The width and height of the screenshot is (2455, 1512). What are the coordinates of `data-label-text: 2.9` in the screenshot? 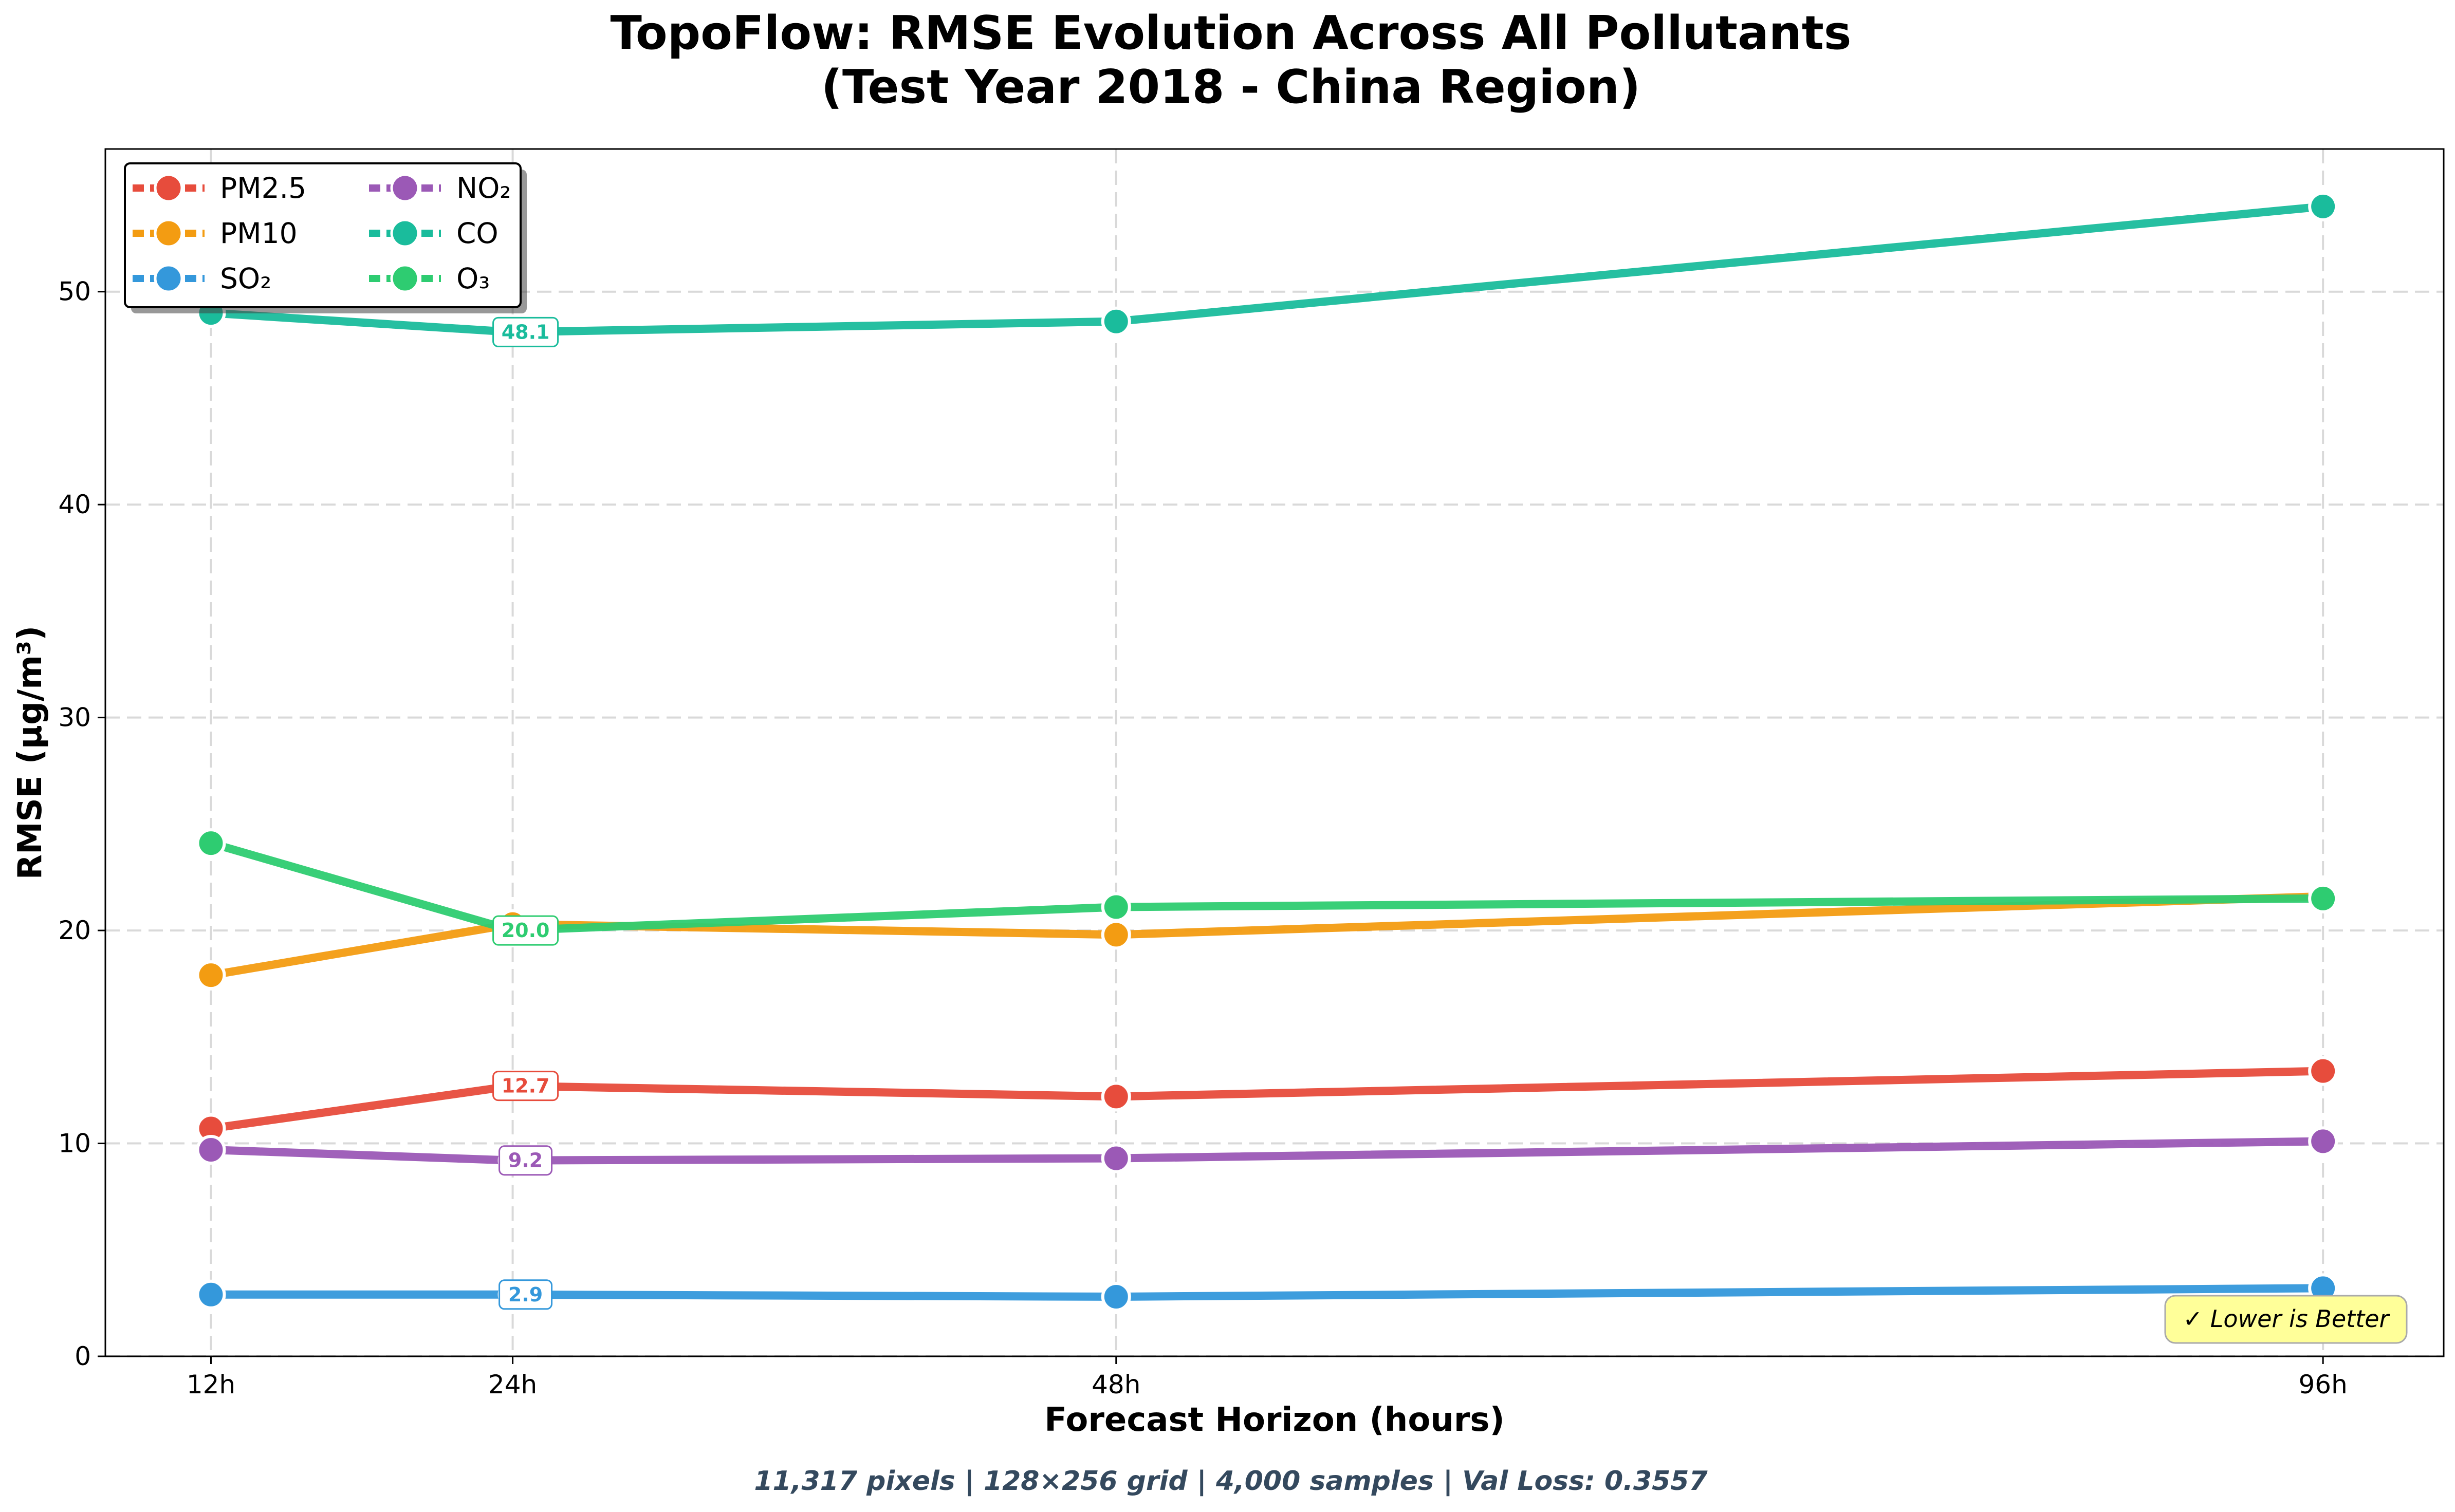 It's located at (525, 1294).